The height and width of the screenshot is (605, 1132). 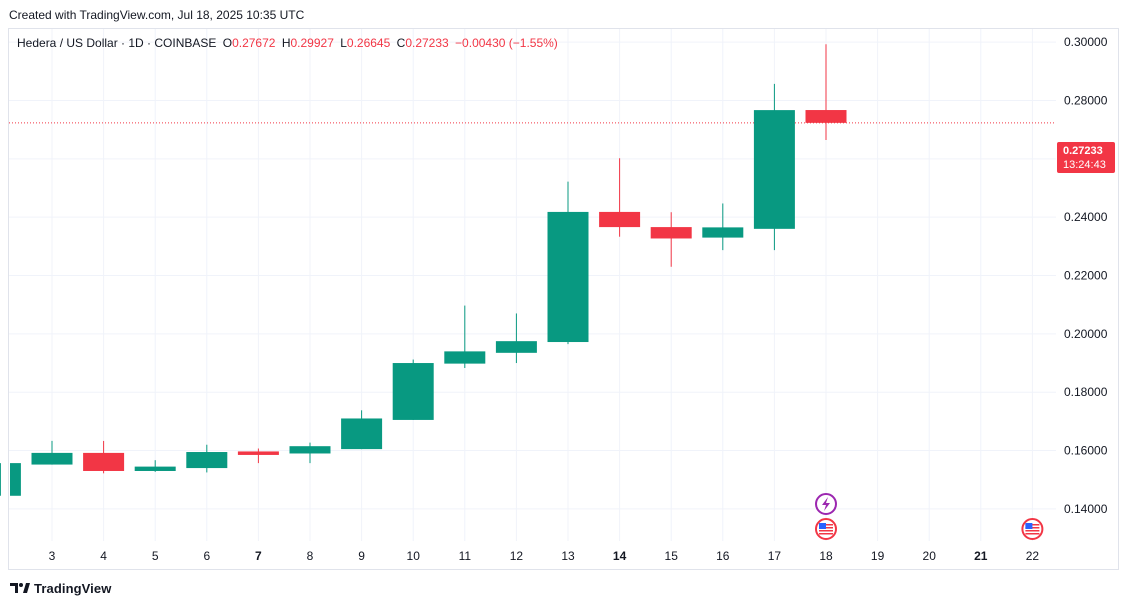 I want to click on x-tick-label: 8, so click(x=310, y=556).